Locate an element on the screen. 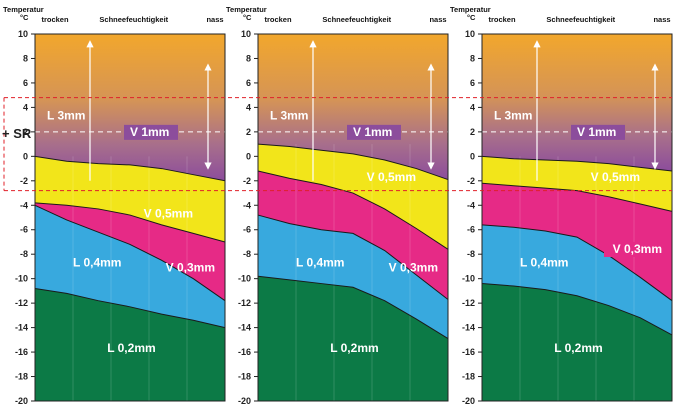  x-category-label: trocken is located at coordinates (502, 19).